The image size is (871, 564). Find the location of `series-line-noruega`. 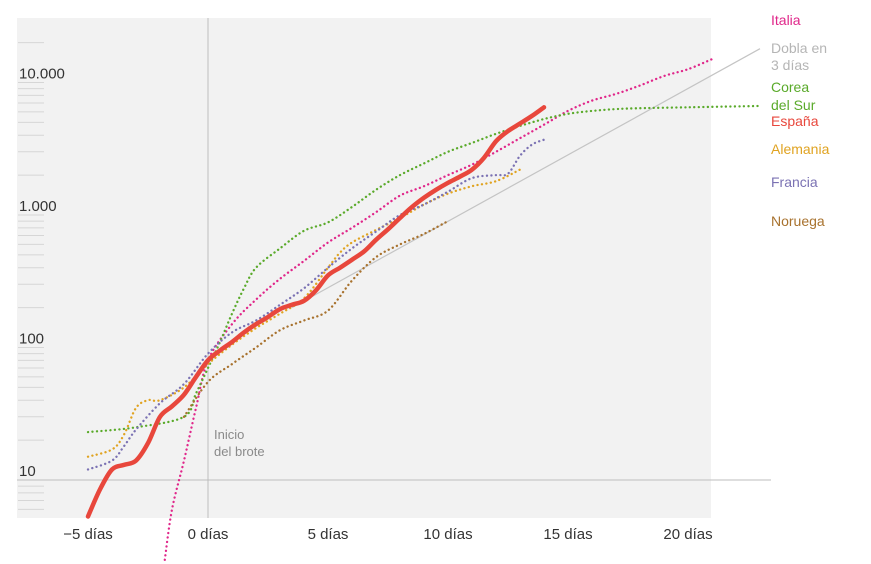

series-line-noruega is located at coordinates (316, 318).